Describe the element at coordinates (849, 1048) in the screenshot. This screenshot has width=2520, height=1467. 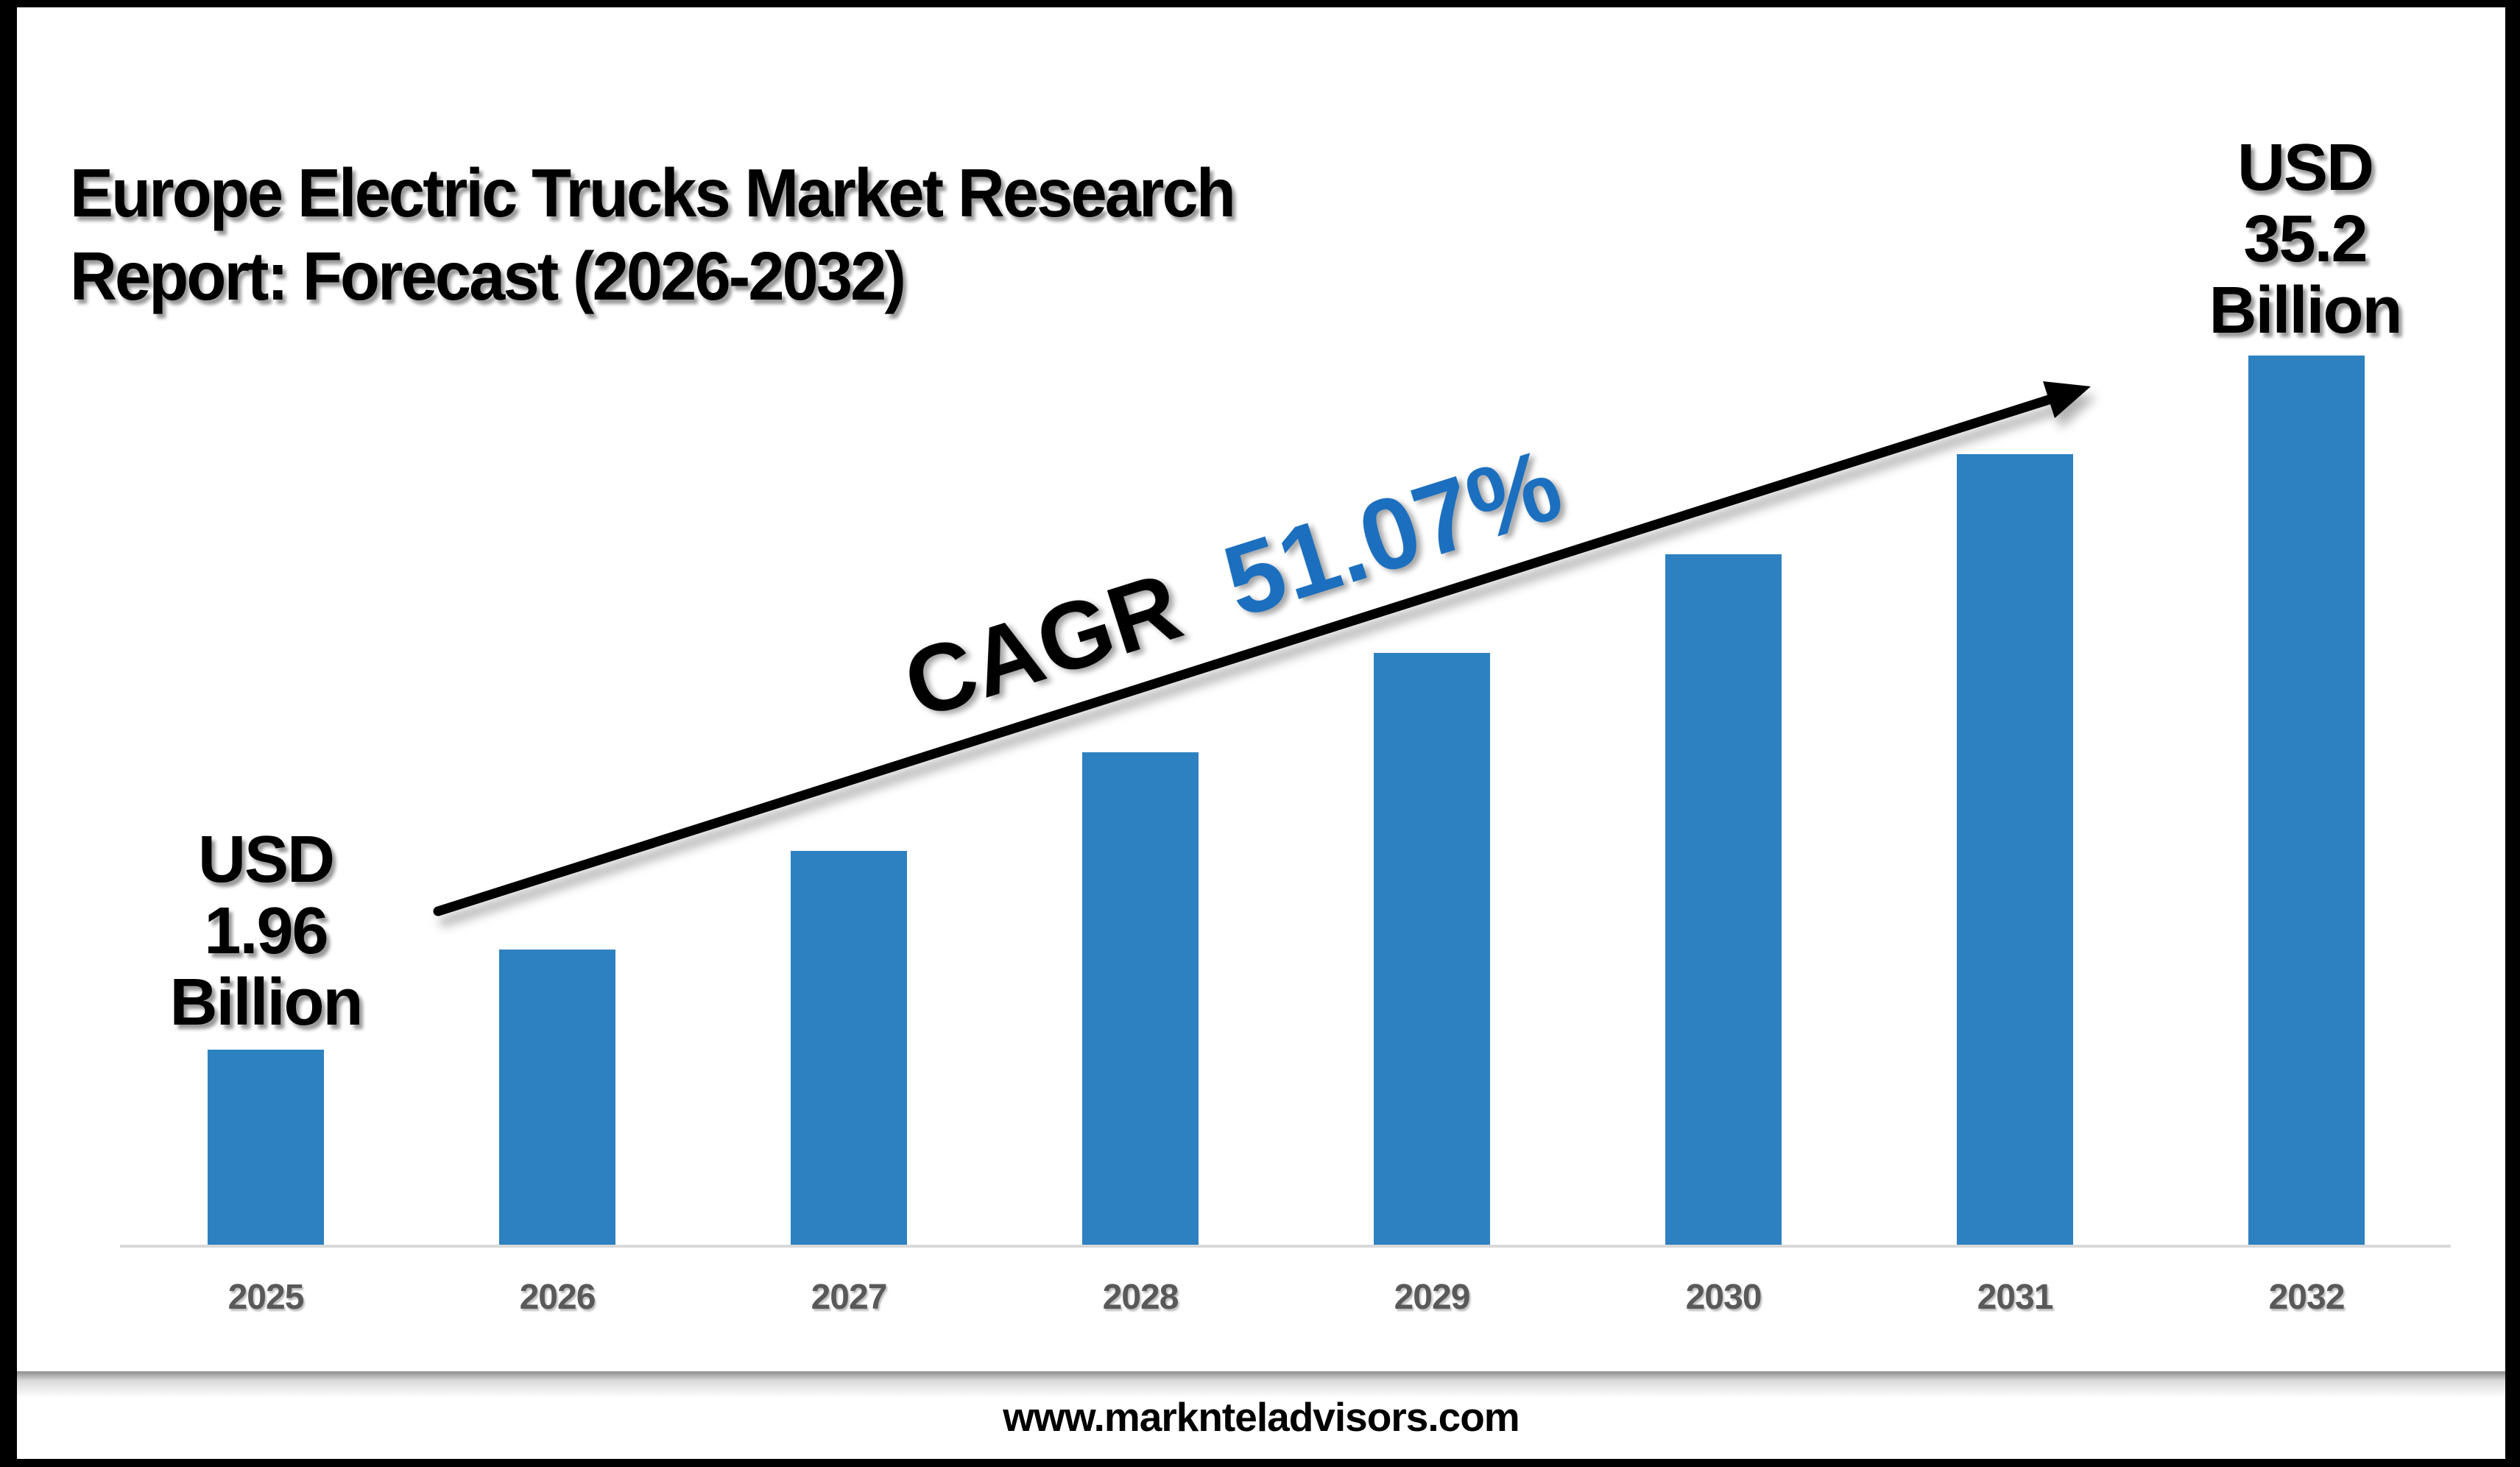
I see `bar-2027` at that location.